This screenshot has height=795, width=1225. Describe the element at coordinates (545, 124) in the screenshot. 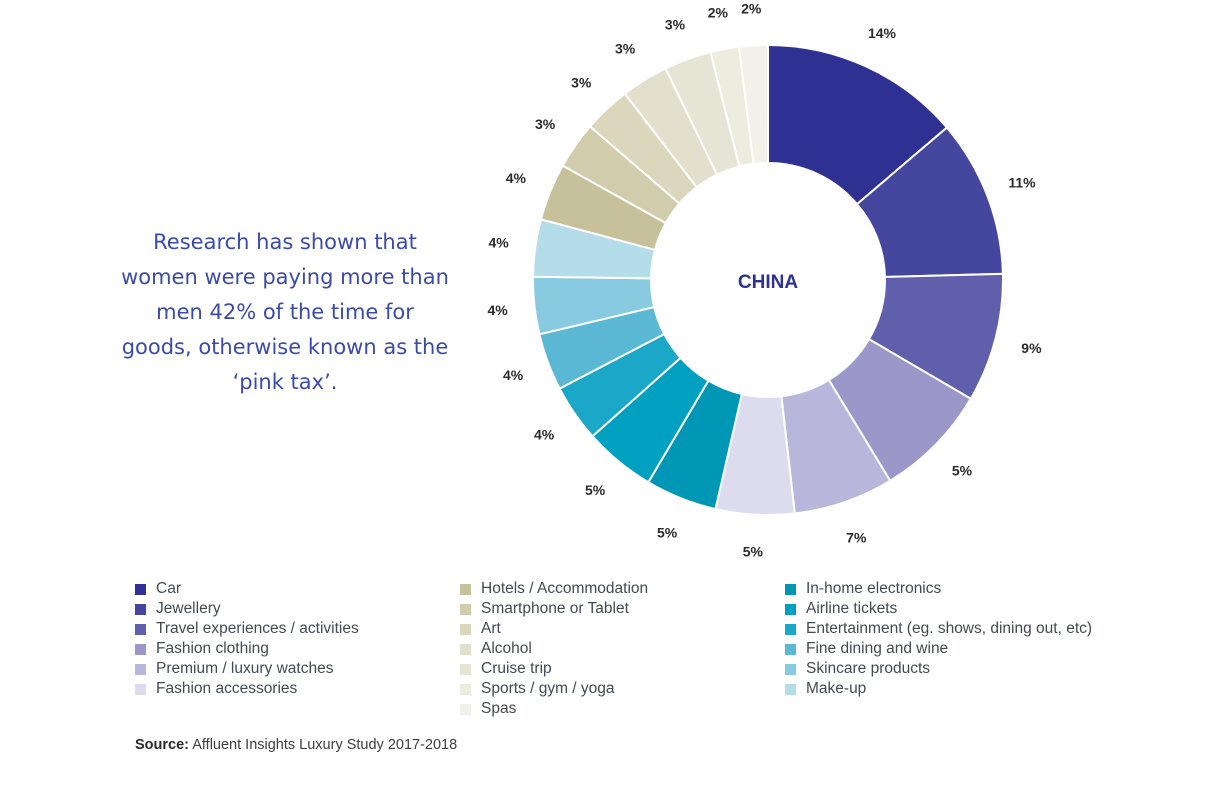

I see `data-label-smartphone-or-tablet: 3%` at that location.